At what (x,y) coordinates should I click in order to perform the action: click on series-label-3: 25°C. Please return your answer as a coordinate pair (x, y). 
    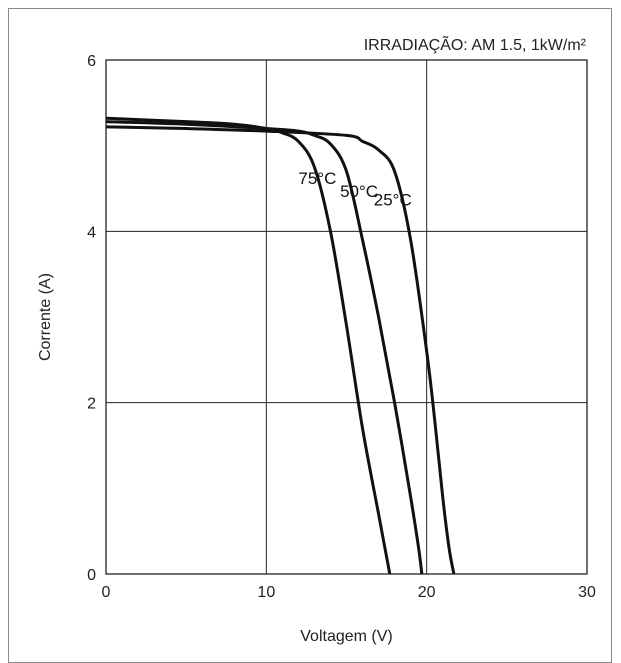
    Looking at the image, I should click on (393, 200).